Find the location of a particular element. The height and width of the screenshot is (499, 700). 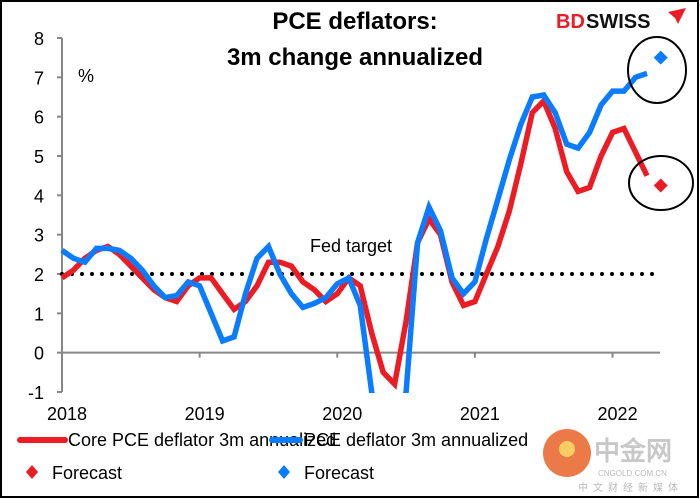

forecast-marker-core is located at coordinates (660, 185).